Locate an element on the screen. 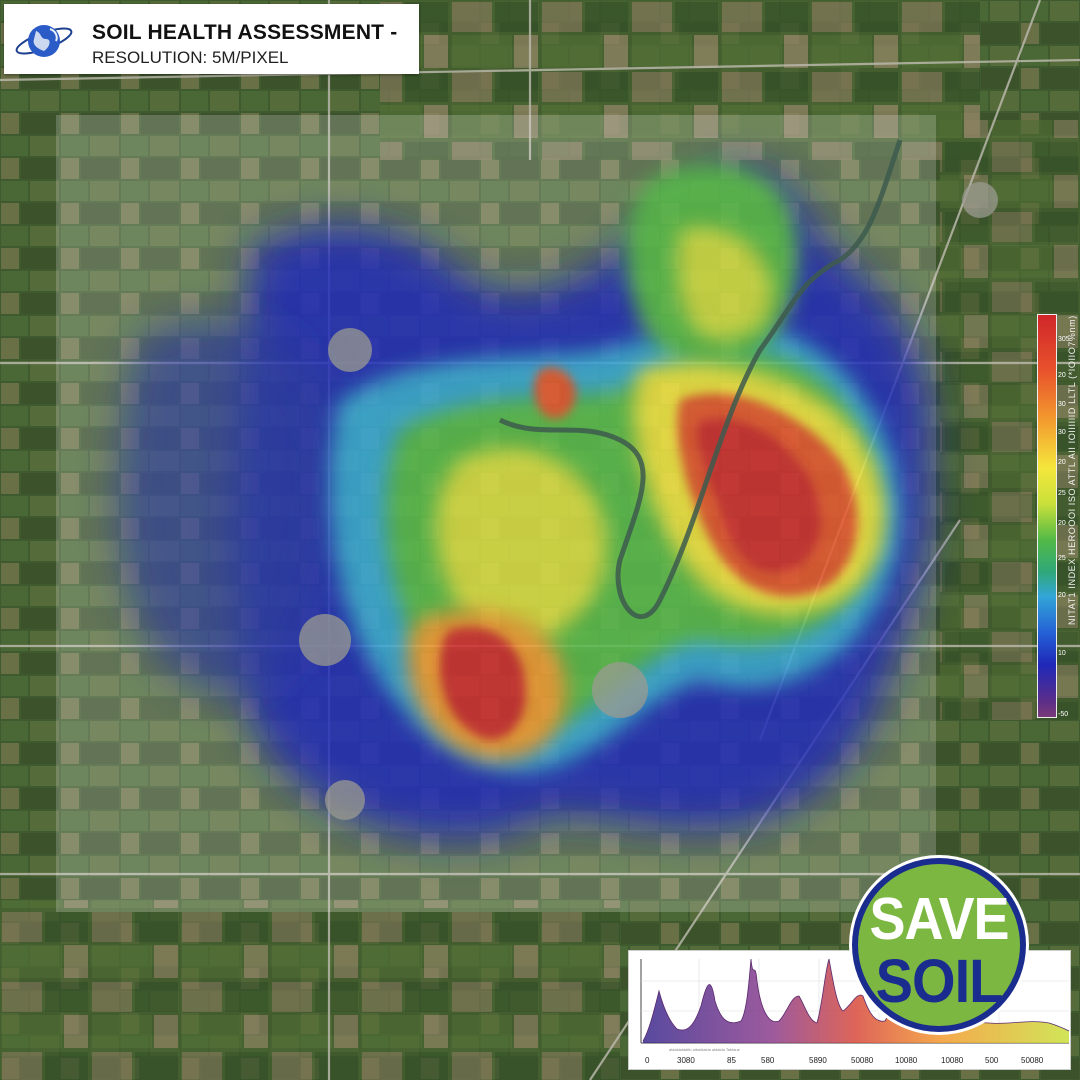  color-scale-bar is located at coordinates (1047, 516).